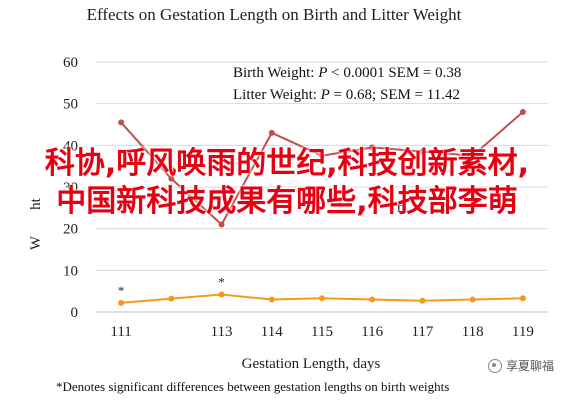 The image size is (571, 405). What do you see at coordinates (372, 332) in the screenshot?
I see `x-tick-label: 116` at bounding box center [372, 332].